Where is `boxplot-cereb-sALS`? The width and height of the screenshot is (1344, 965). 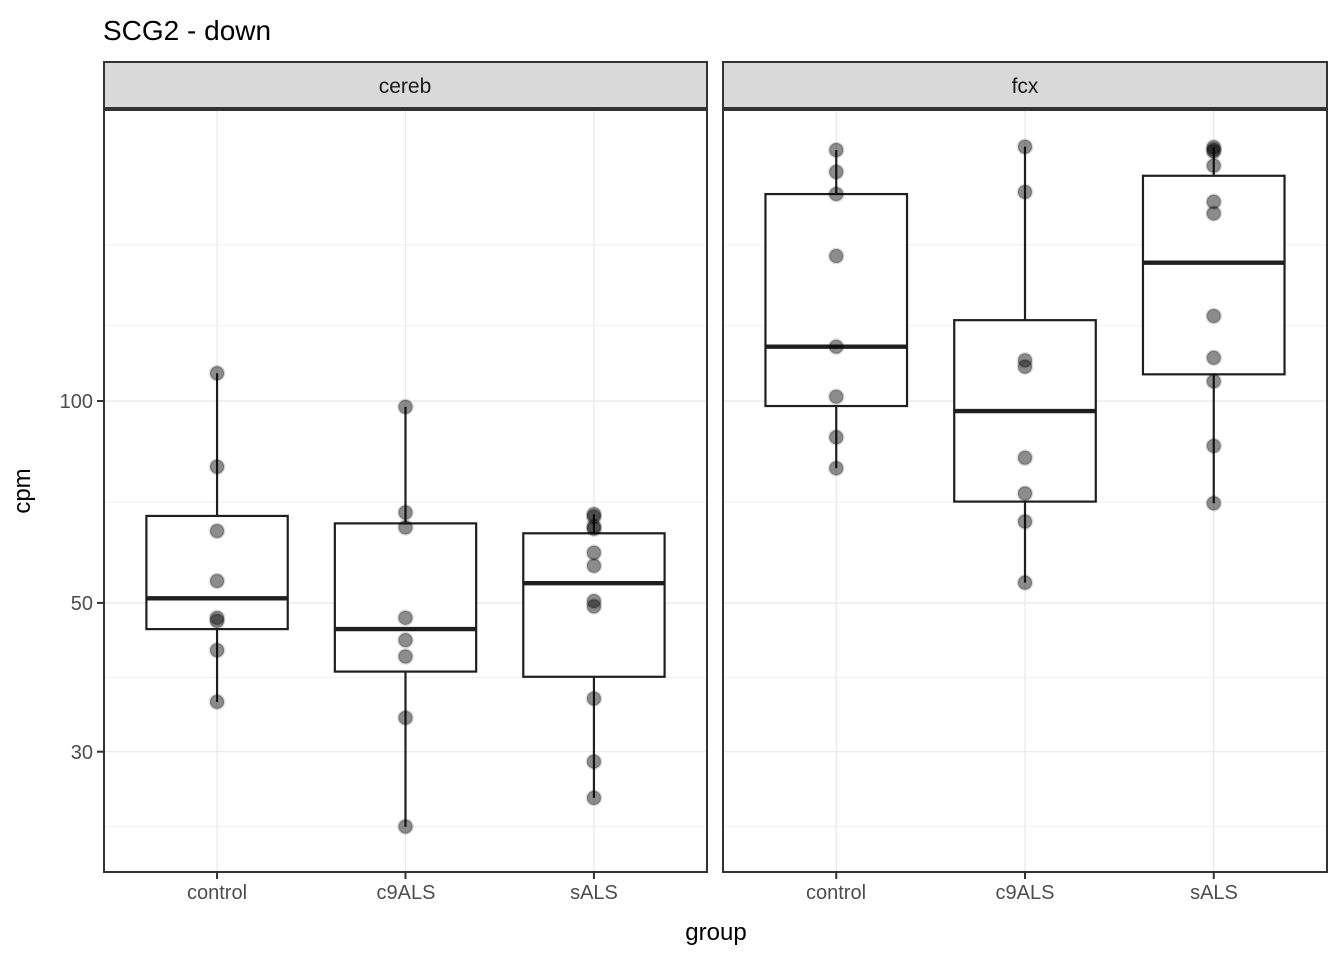 boxplot-cereb-sALS is located at coordinates (594, 656).